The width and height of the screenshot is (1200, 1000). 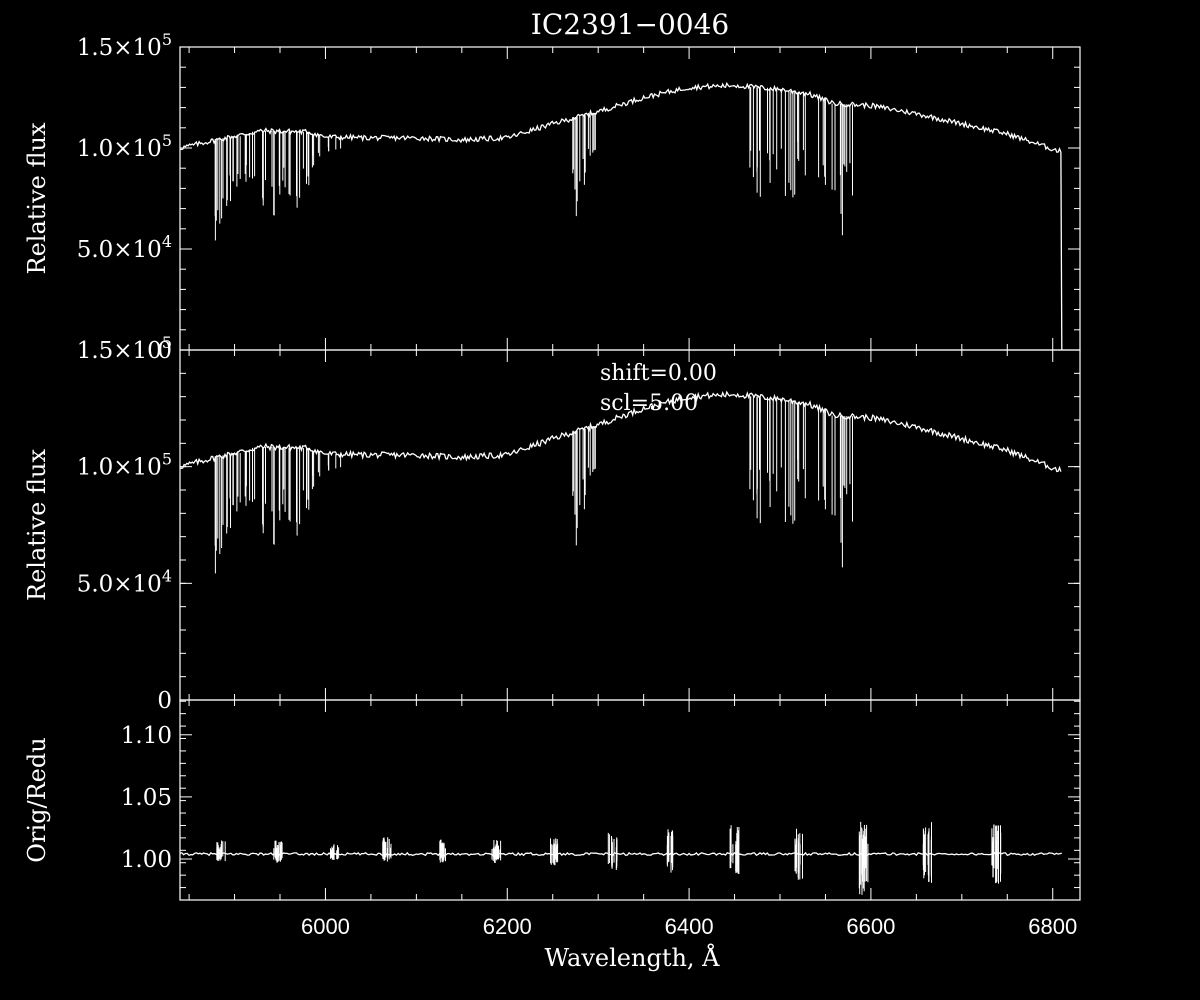 I want to click on scale-annotation: scl=5.00, so click(x=649, y=403).